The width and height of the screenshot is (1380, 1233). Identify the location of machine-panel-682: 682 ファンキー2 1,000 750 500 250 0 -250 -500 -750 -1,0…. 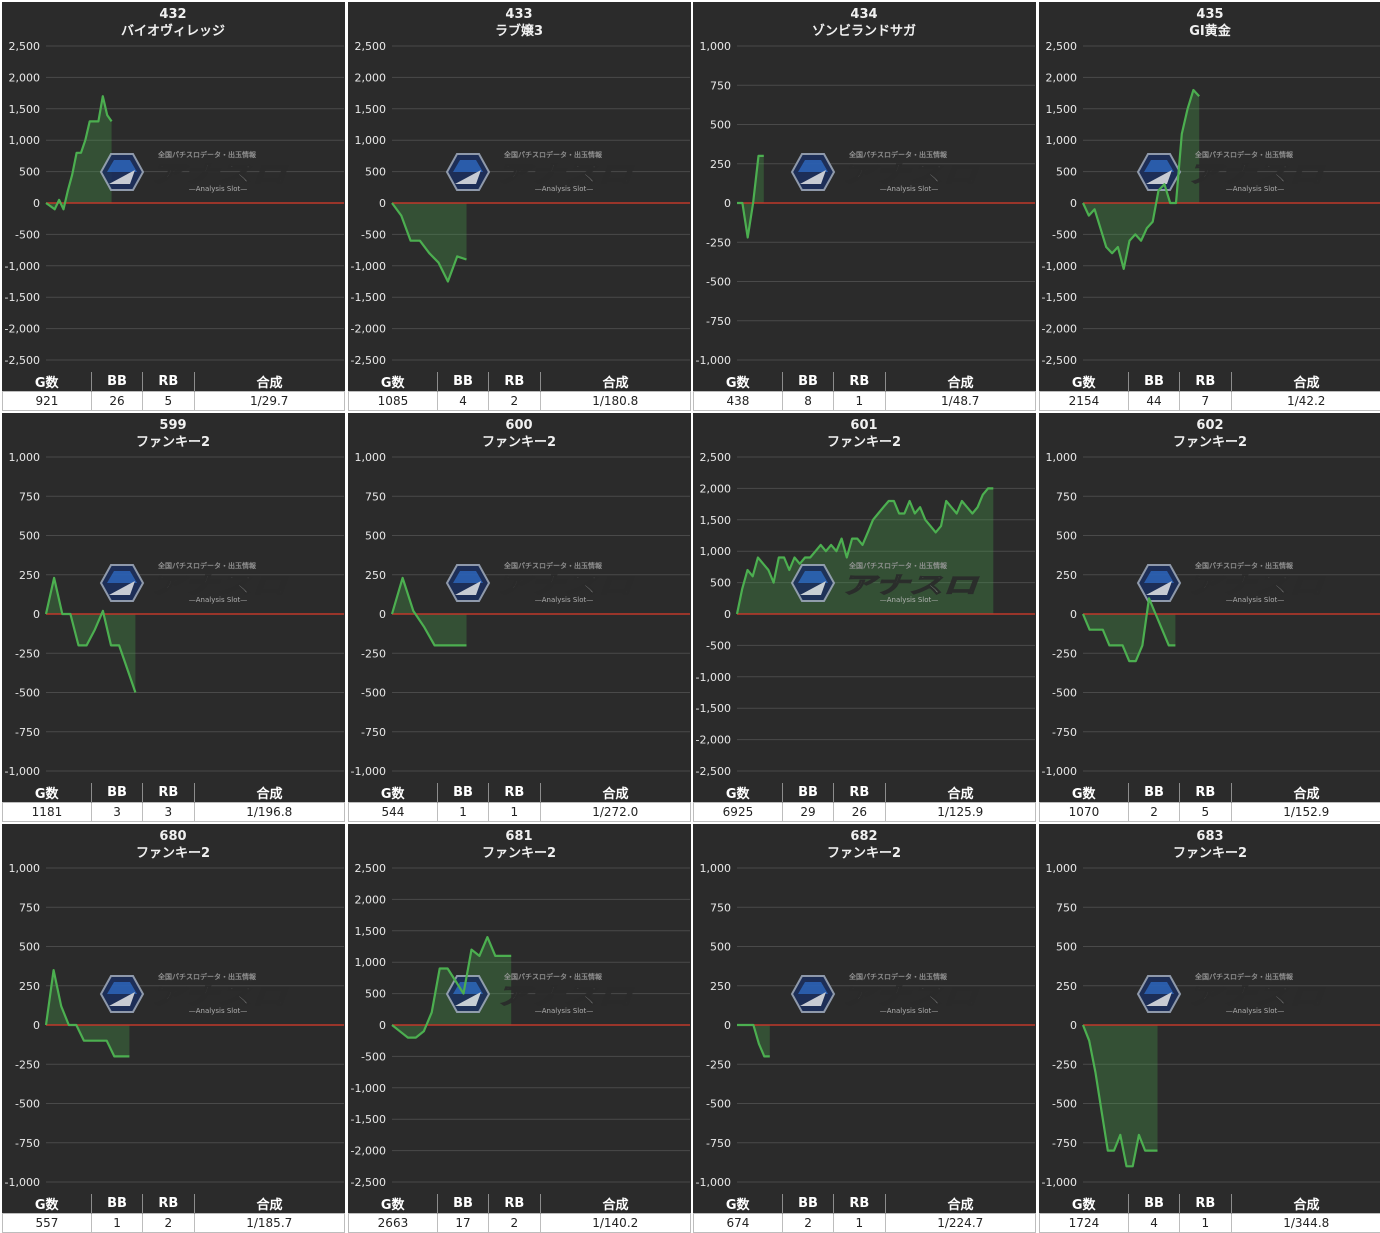
(864, 1028).